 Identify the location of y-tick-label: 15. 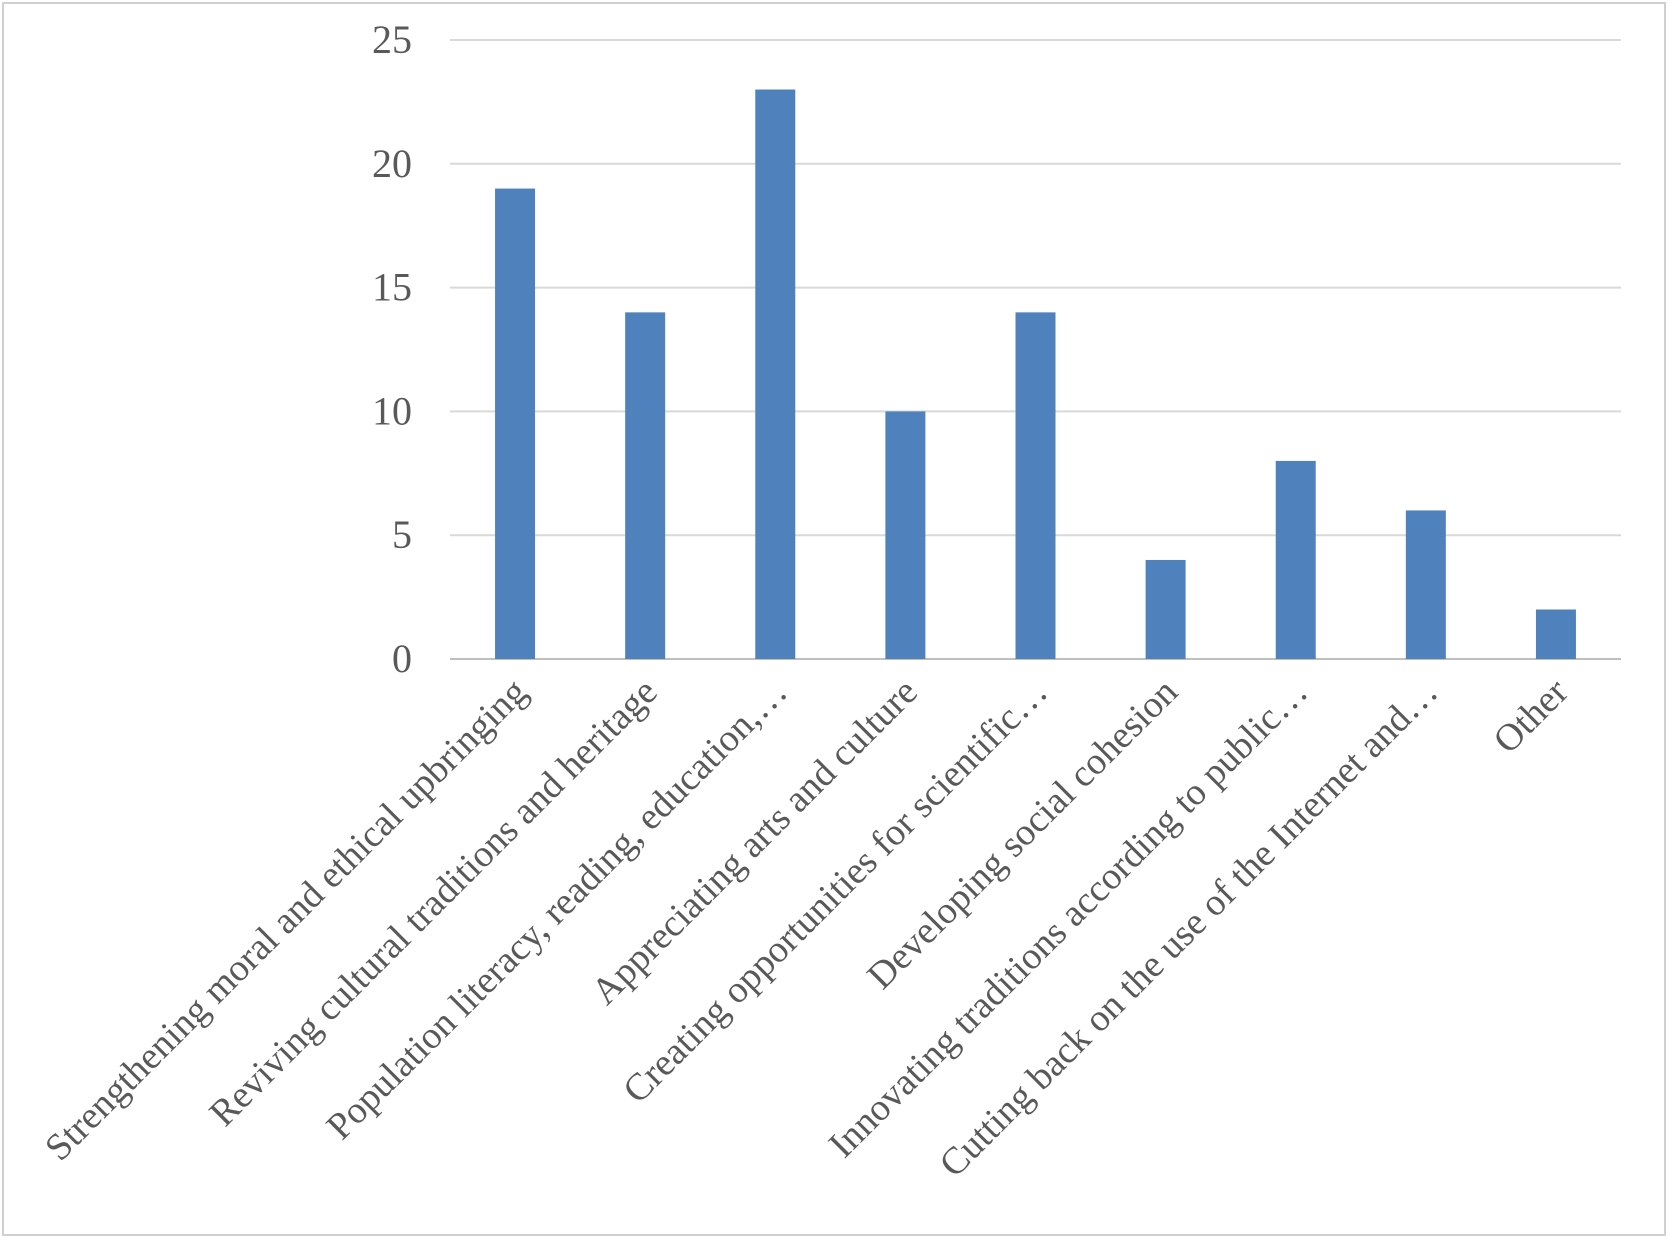
(392, 287).